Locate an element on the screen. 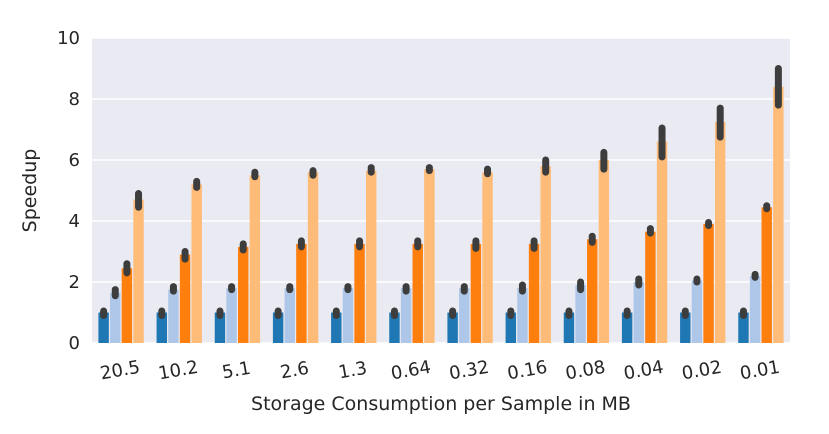 The height and width of the screenshot is (434, 829). bar-series-4-0.04 is located at coordinates (662, 242).